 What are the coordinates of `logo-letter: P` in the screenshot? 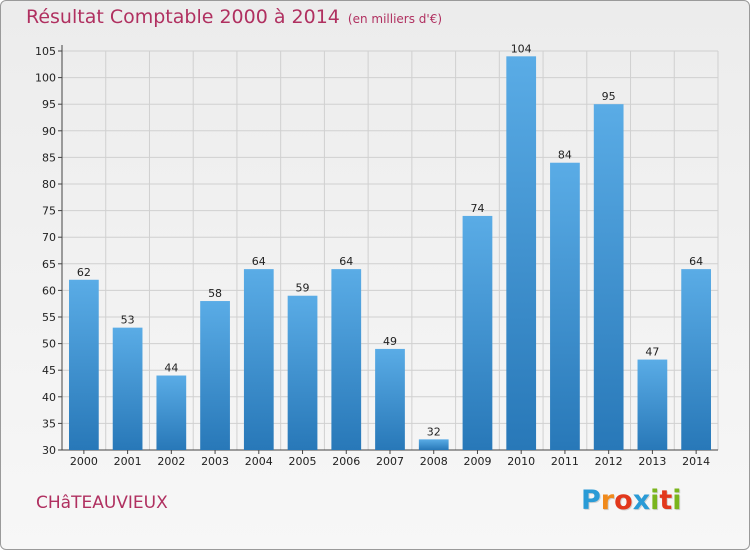 It's located at (591, 500).